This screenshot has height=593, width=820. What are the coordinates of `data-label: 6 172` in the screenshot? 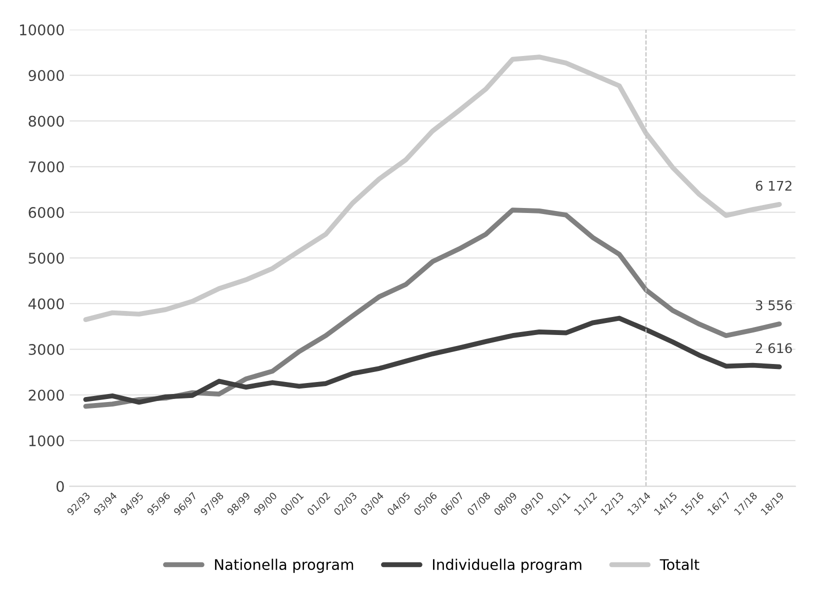 It's located at (774, 185).